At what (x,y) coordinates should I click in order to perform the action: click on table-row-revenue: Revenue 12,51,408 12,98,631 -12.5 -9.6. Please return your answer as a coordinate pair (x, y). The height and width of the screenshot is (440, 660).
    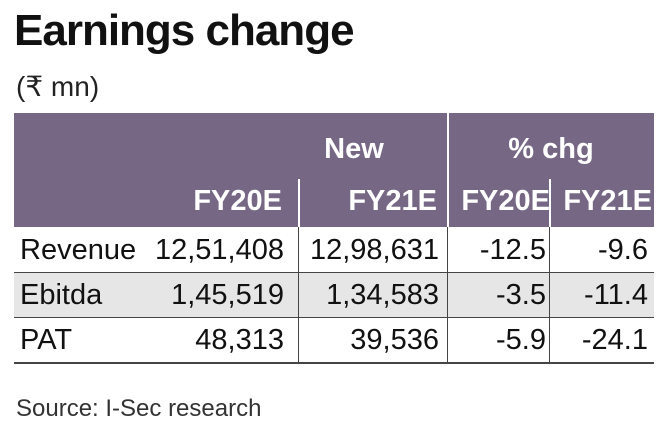
    Looking at the image, I should click on (334, 249).